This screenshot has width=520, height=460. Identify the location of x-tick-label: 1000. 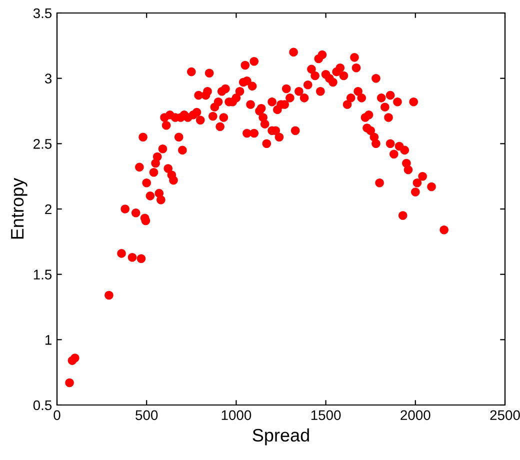
(237, 415).